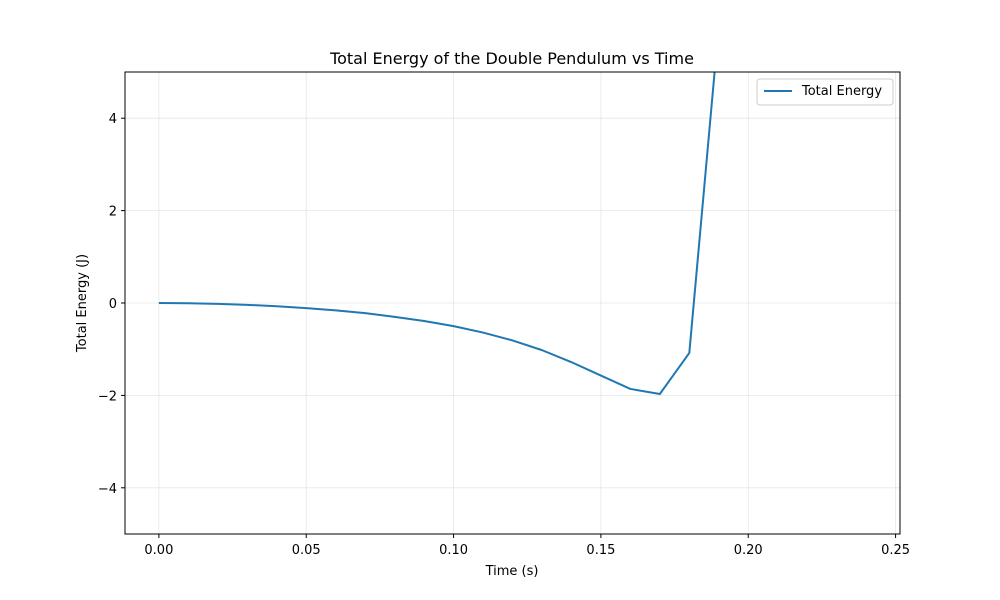 Image resolution: width=1000 pixels, height=600 pixels. Describe the element at coordinates (158, 550) in the screenshot. I see `x-tick-label: 0.00` at that location.